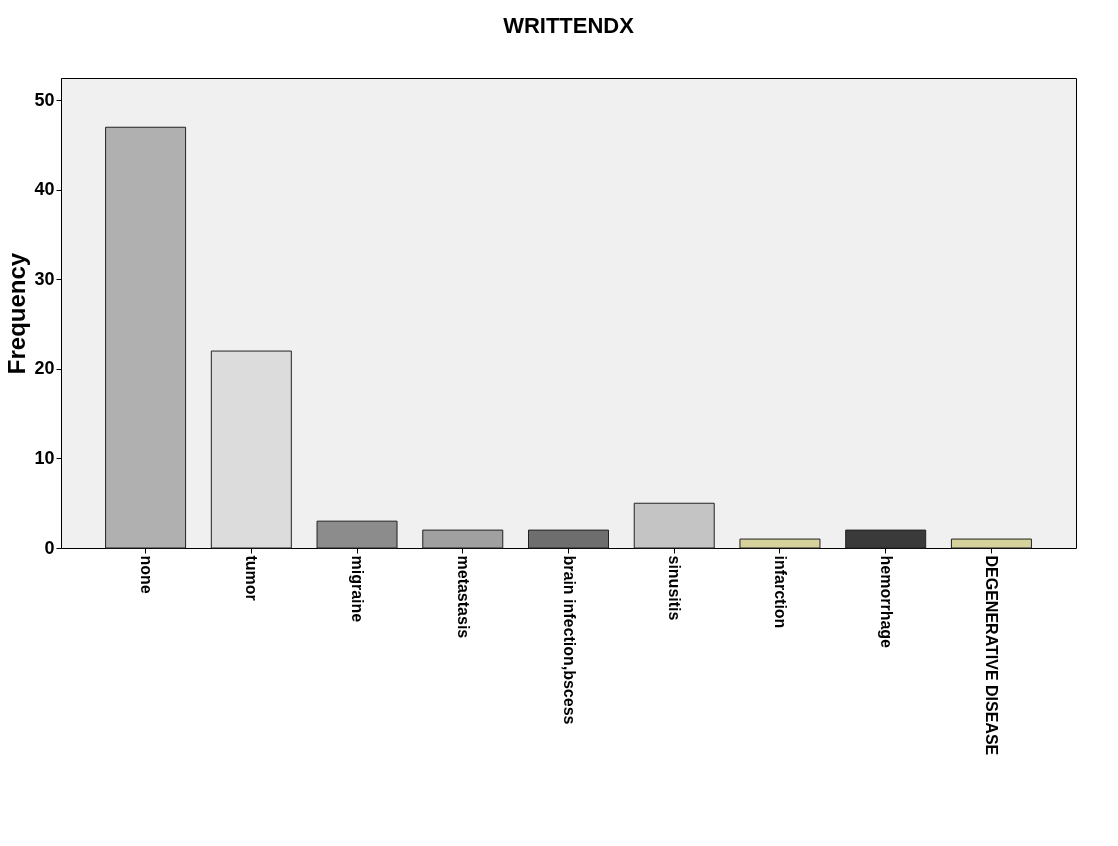  Describe the element at coordinates (146, 574) in the screenshot. I see `x-tick-label: none` at that location.